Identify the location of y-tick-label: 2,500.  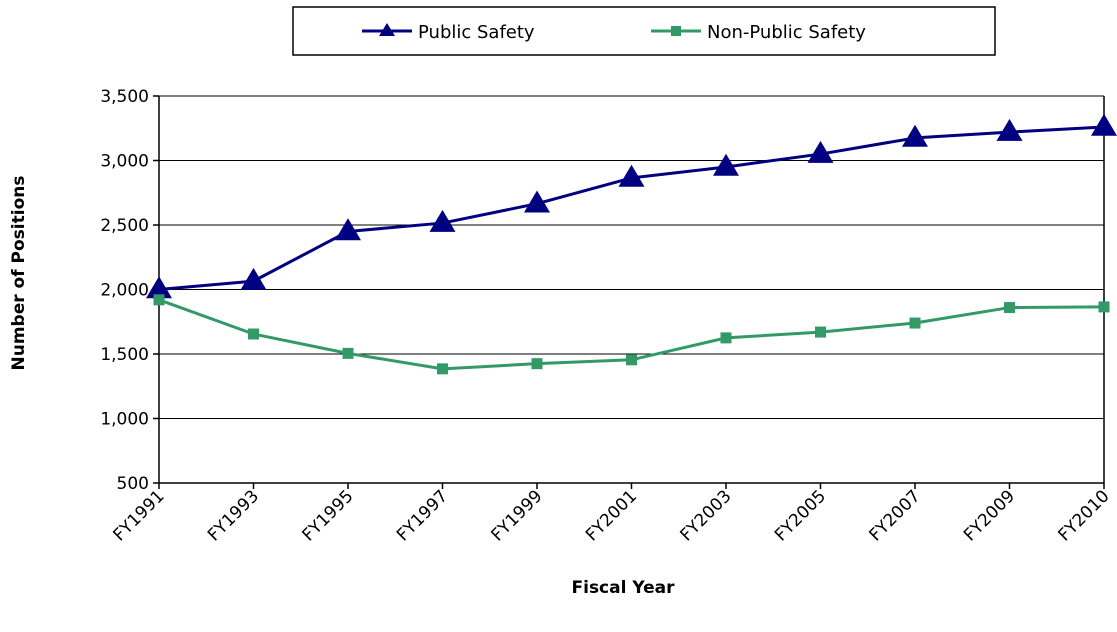
(124, 226).